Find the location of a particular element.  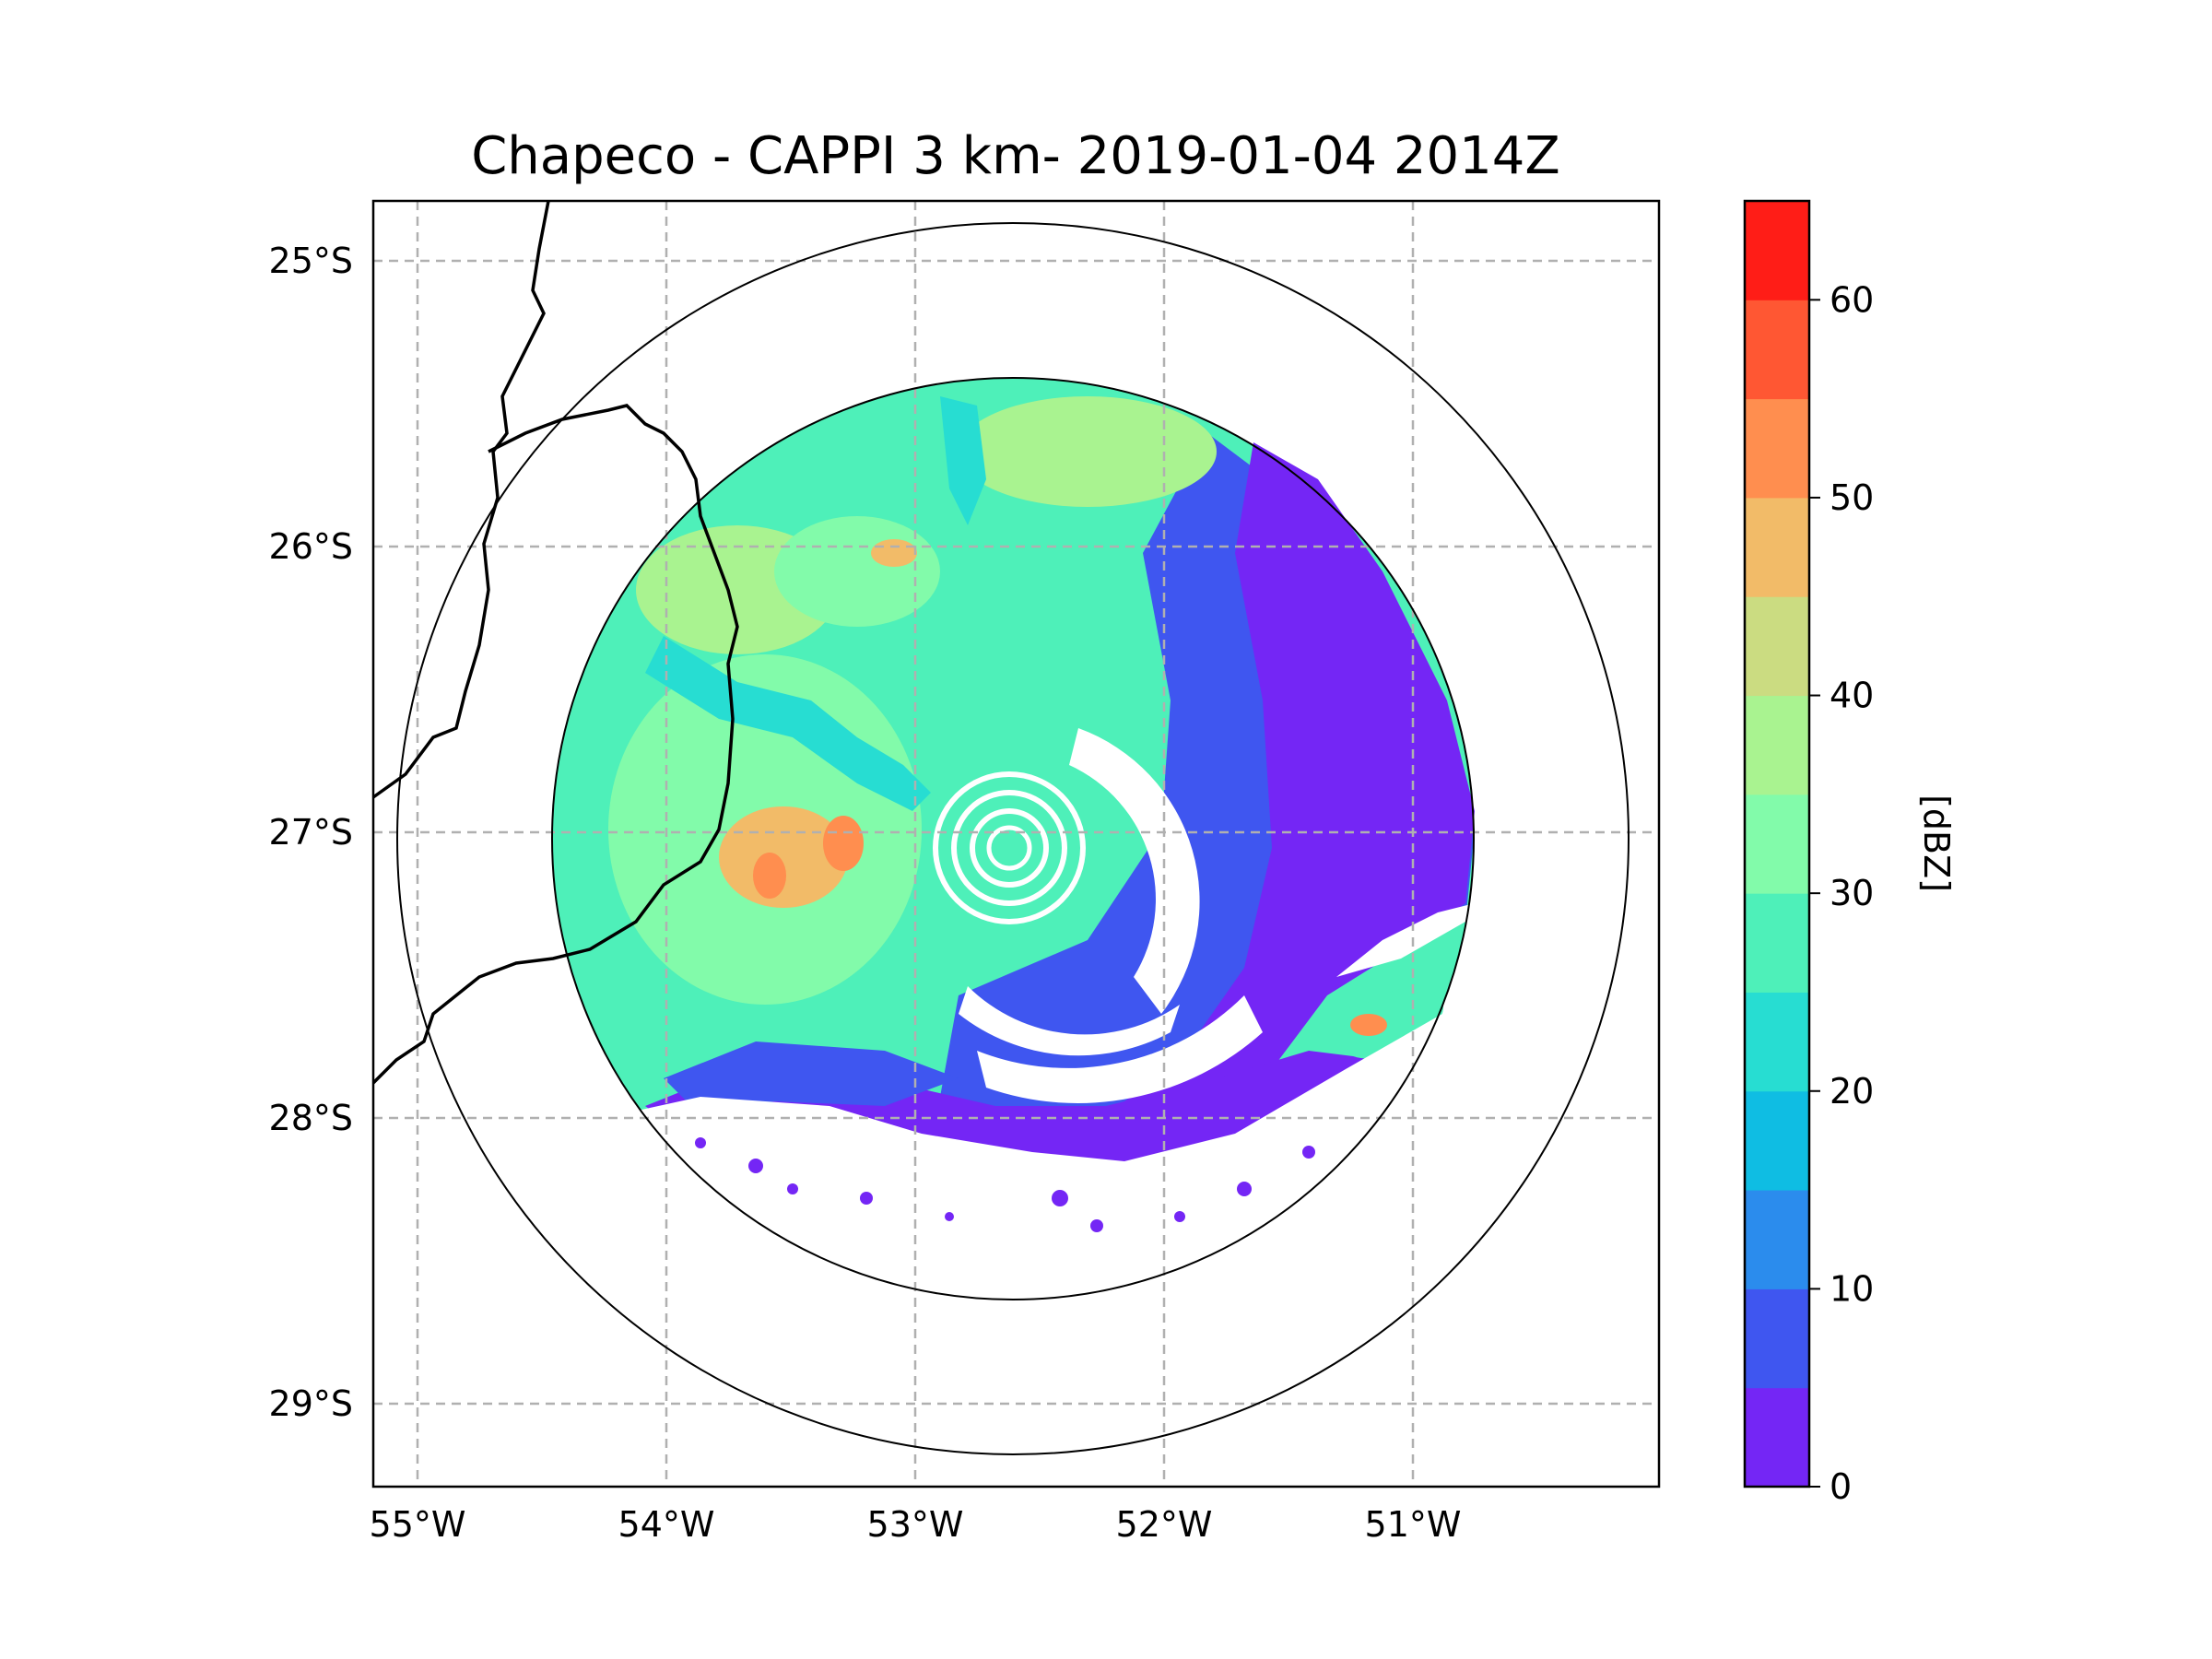

chart-title: Chapeco - CAPPI 3 km- 2019-01-04 2014Z is located at coordinates (1015, 156).